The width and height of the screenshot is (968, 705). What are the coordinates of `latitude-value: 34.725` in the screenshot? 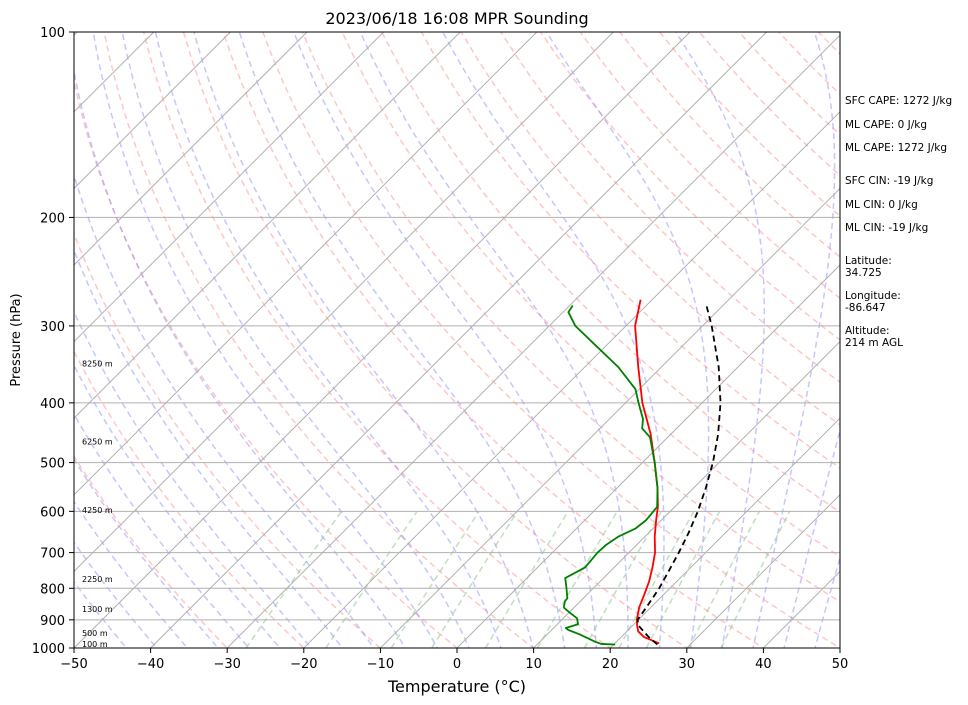 It's located at (863, 273).